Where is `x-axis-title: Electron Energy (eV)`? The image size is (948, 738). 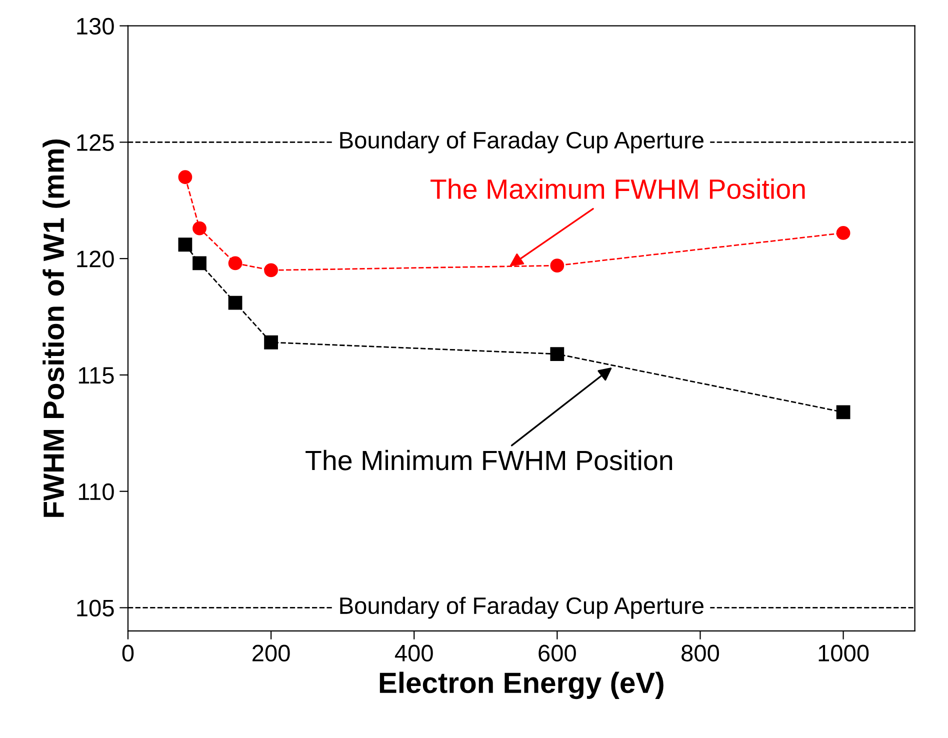
x-axis-title: Electron Energy (eV) is located at coordinates (522, 686).